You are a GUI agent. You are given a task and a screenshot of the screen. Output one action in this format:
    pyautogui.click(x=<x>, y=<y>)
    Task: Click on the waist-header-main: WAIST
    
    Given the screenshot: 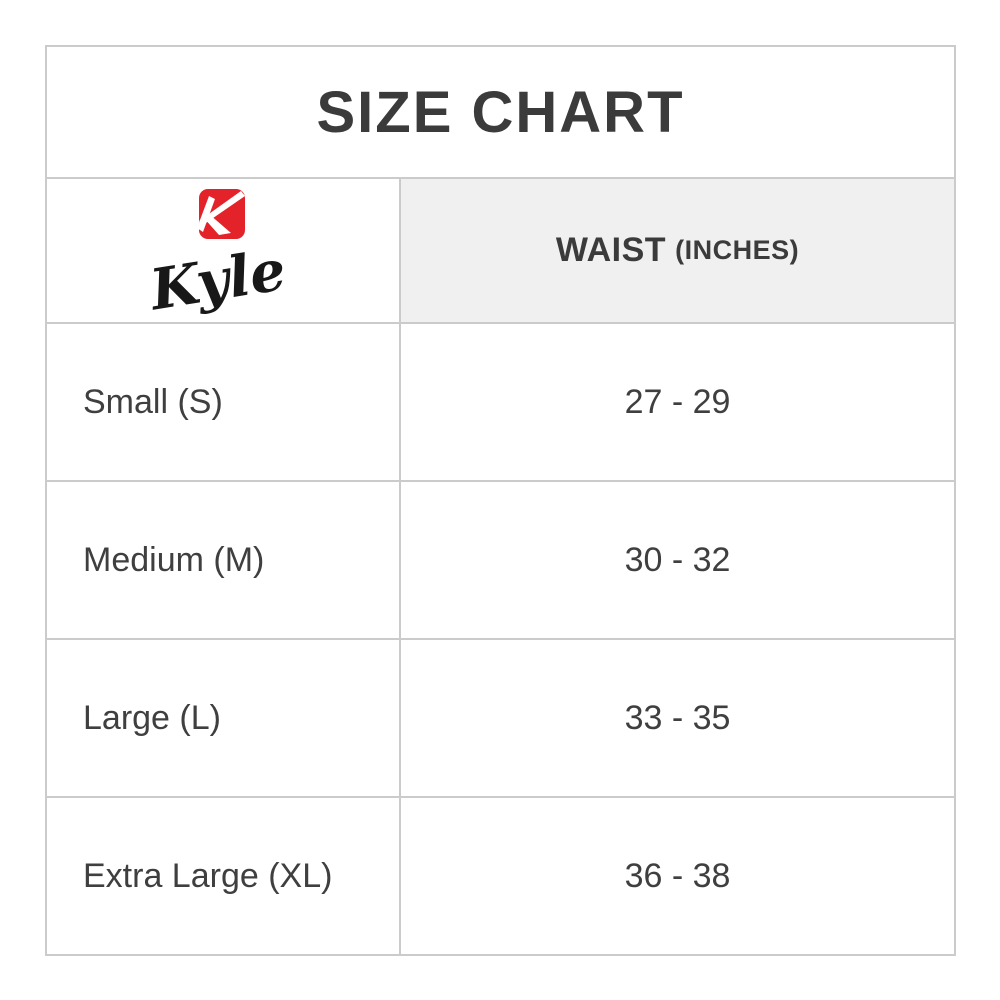 What is the action you would take?
    pyautogui.click(x=611, y=250)
    